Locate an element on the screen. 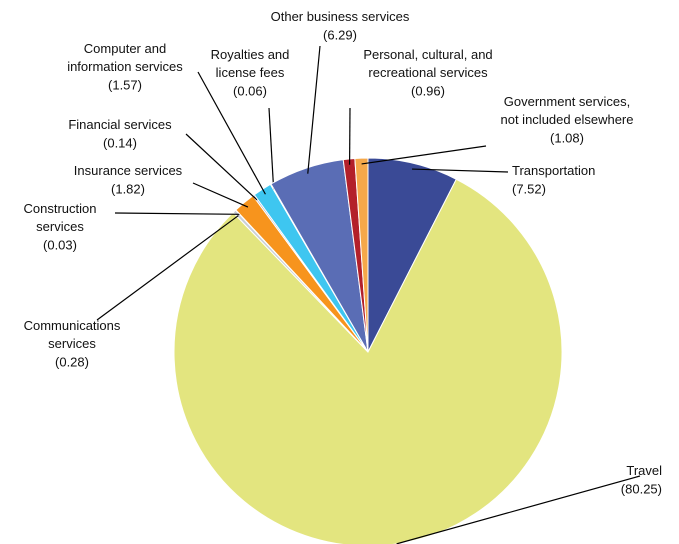 This screenshot has height=544, width=679. slice-label: Travel is located at coordinates (644, 470).